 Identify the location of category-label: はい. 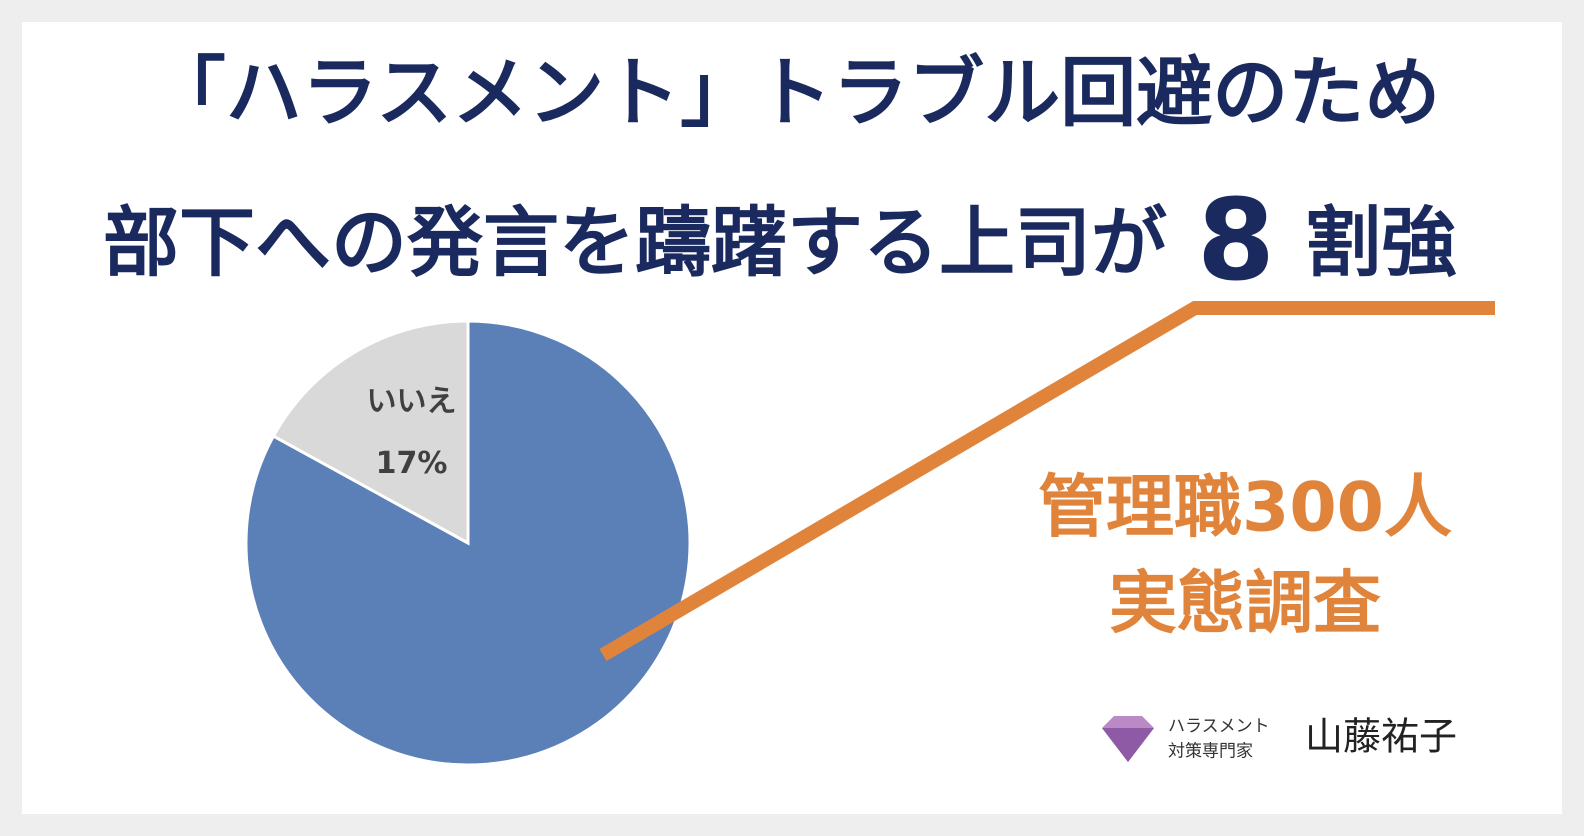
(694, 652).